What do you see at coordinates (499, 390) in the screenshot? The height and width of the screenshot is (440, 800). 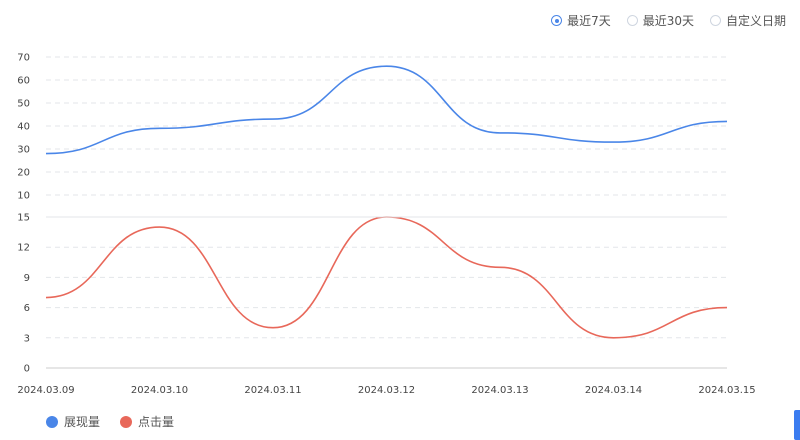 I see `x-tick-label: 2024.03.13` at bounding box center [499, 390].